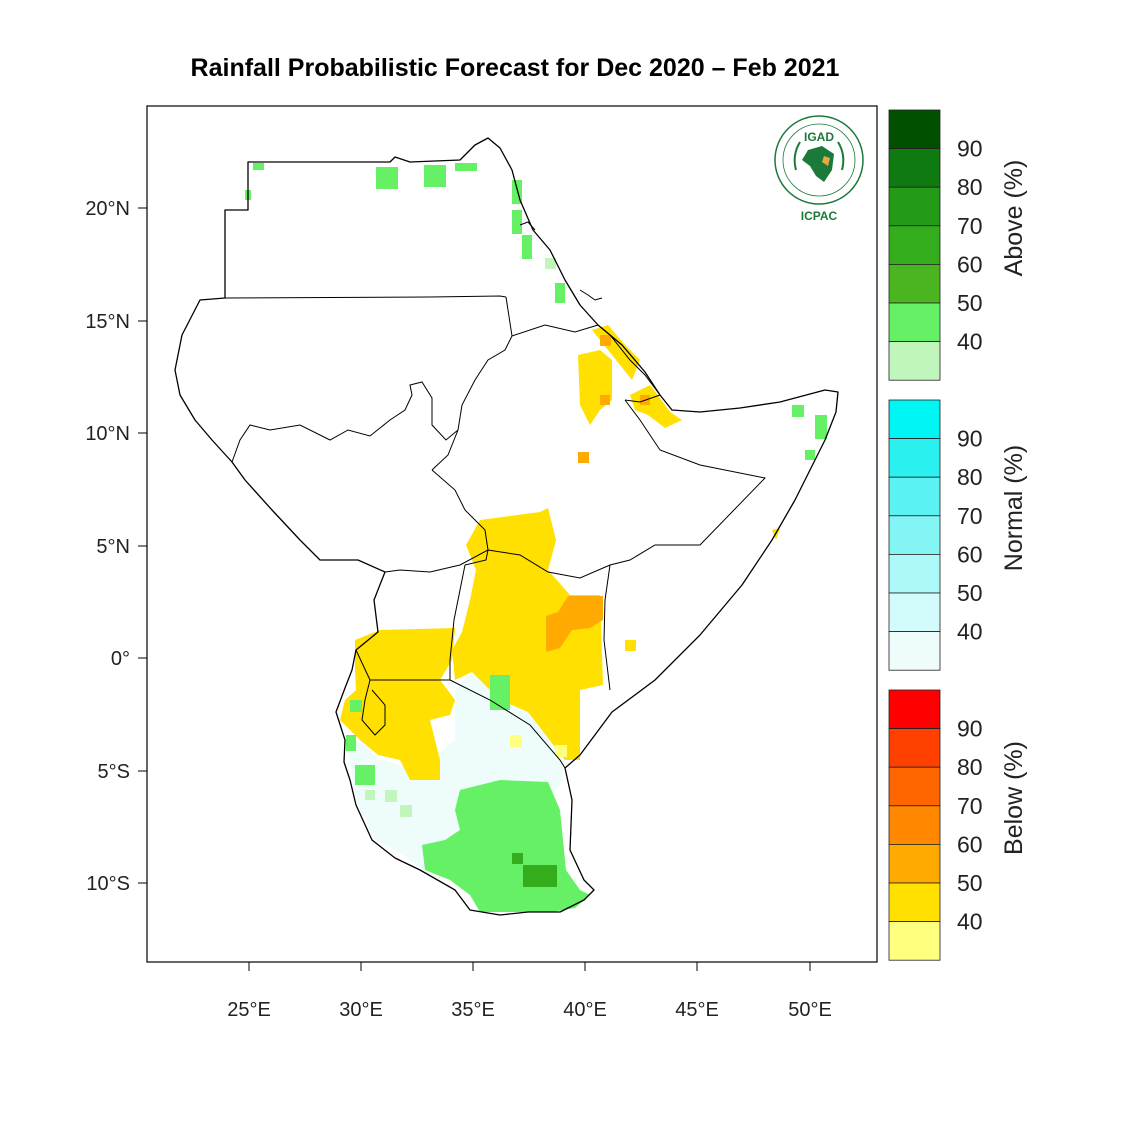 This screenshot has height=1125, width=1125. What do you see at coordinates (1014, 798) in the screenshot?
I see `colorbar-below-title: Below (%)` at bounding box center [1014, 798].